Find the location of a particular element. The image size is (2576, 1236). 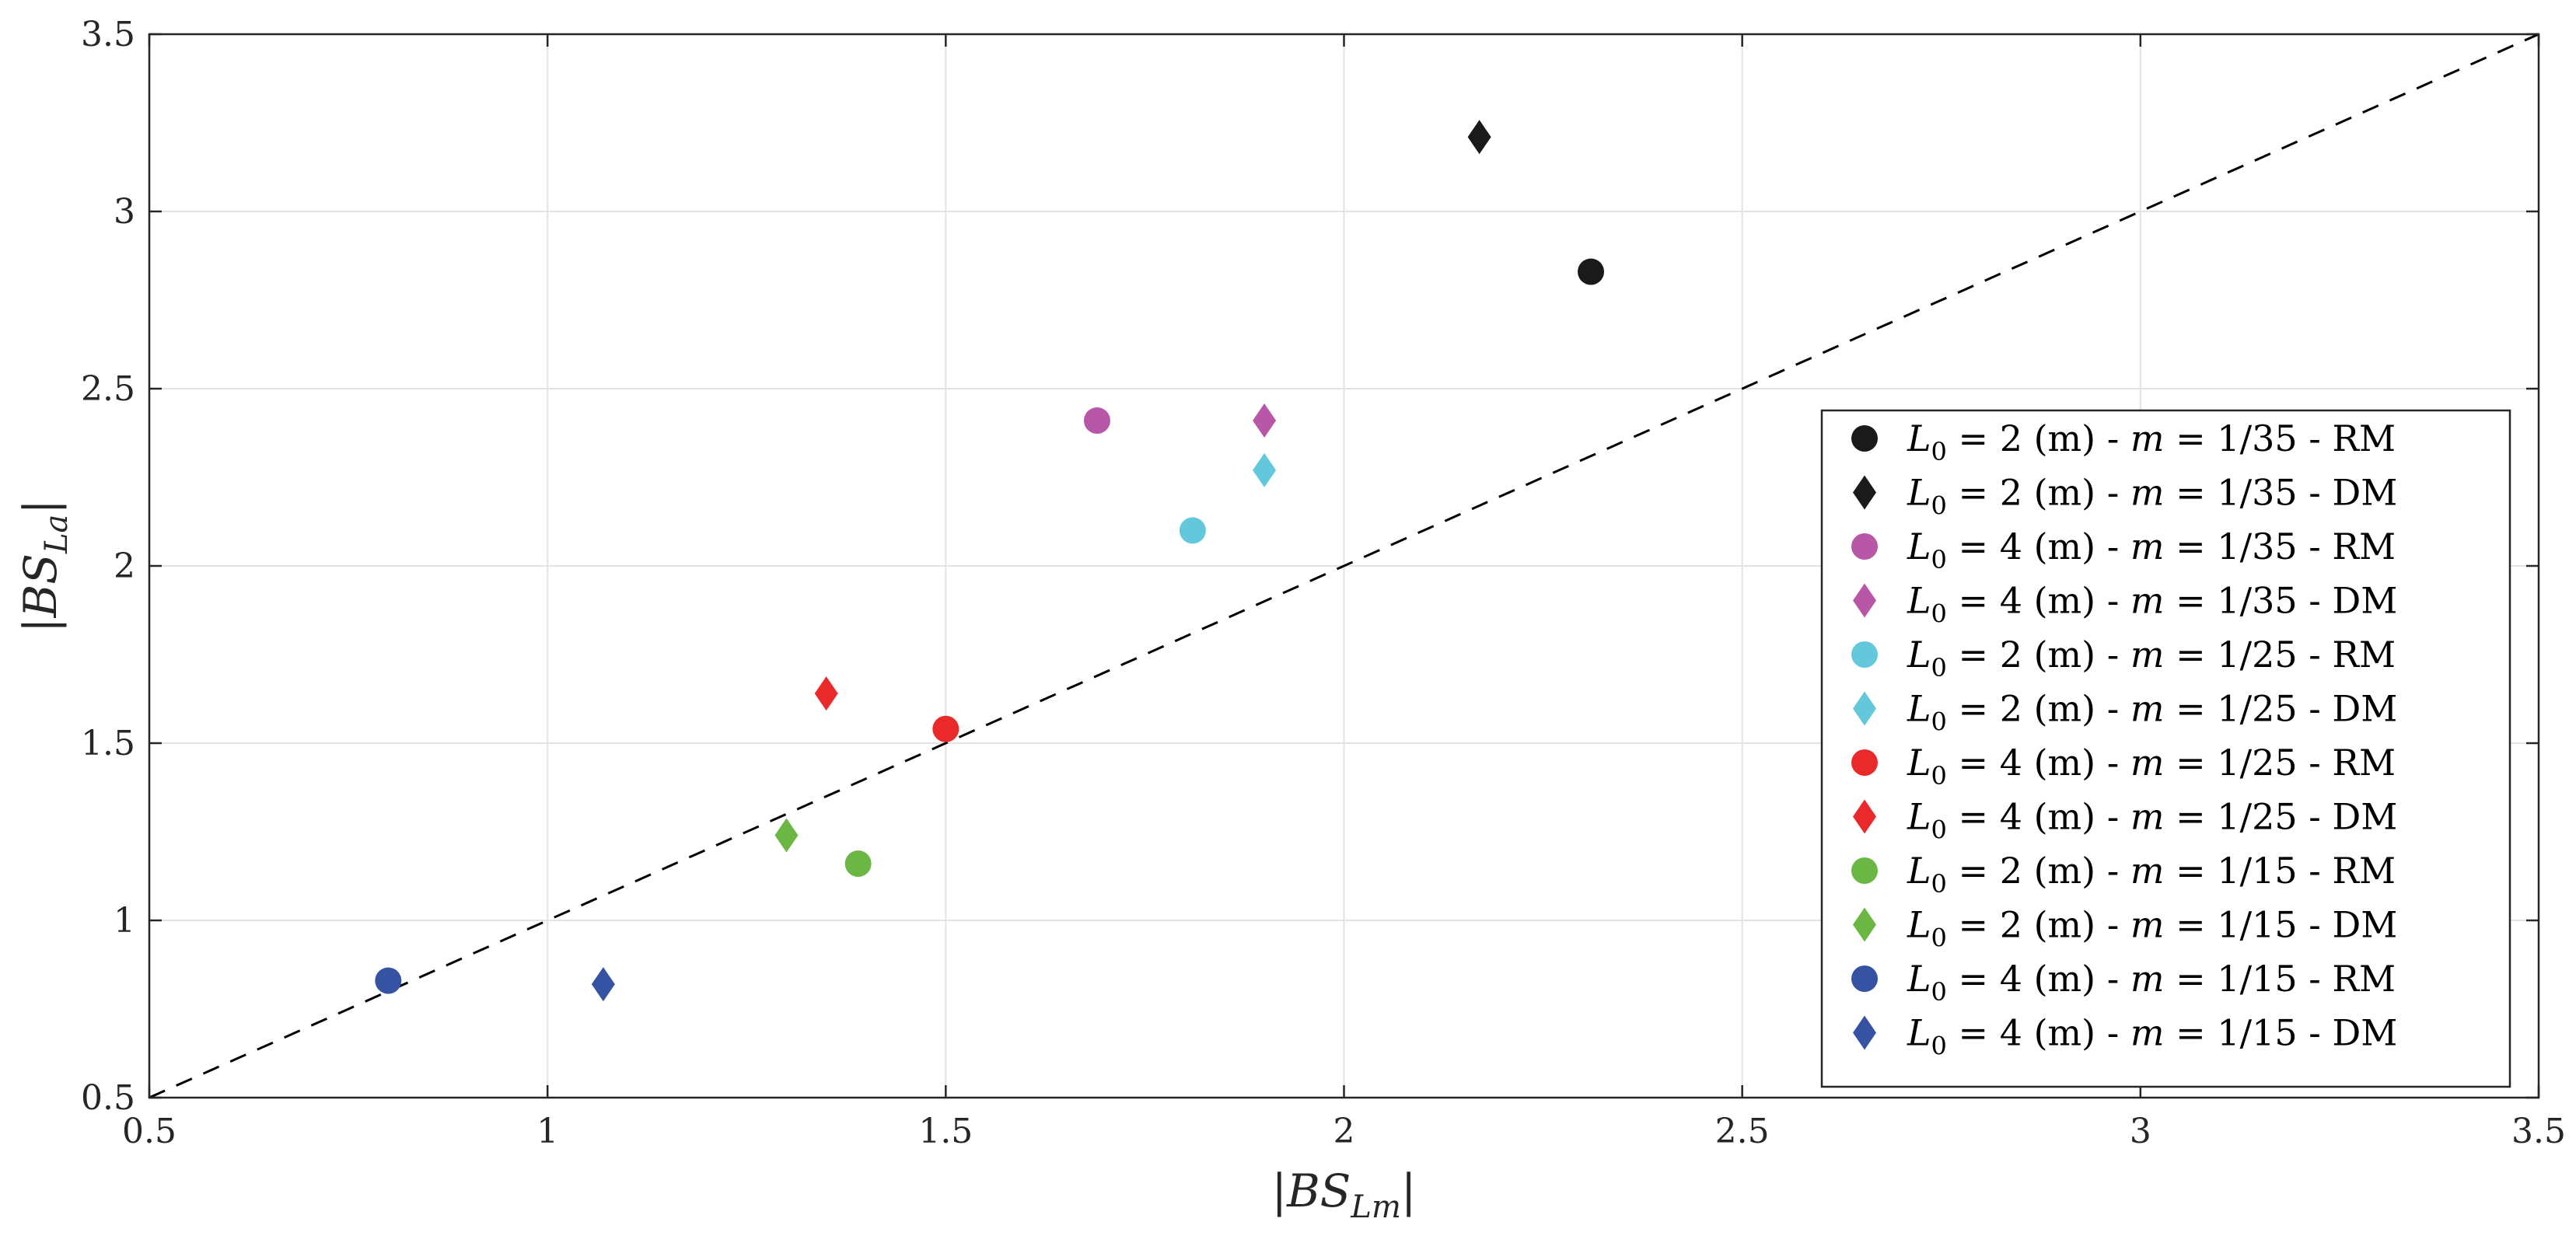

x-axis-label-bar-left: | is located at coordinates (1280, 1191).